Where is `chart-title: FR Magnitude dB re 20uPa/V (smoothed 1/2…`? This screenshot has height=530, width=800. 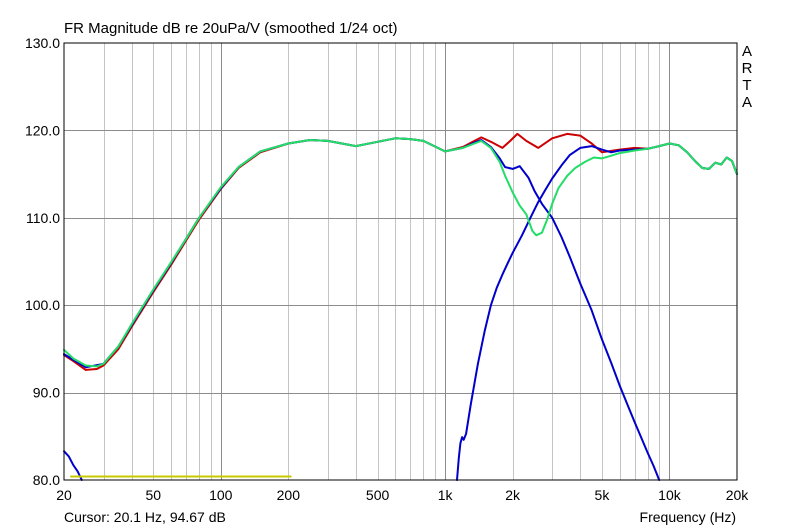
chart-title: FR Magnitude dB re 20uPa/V (smoothed 1/2… is located at coordinates (231, 28).